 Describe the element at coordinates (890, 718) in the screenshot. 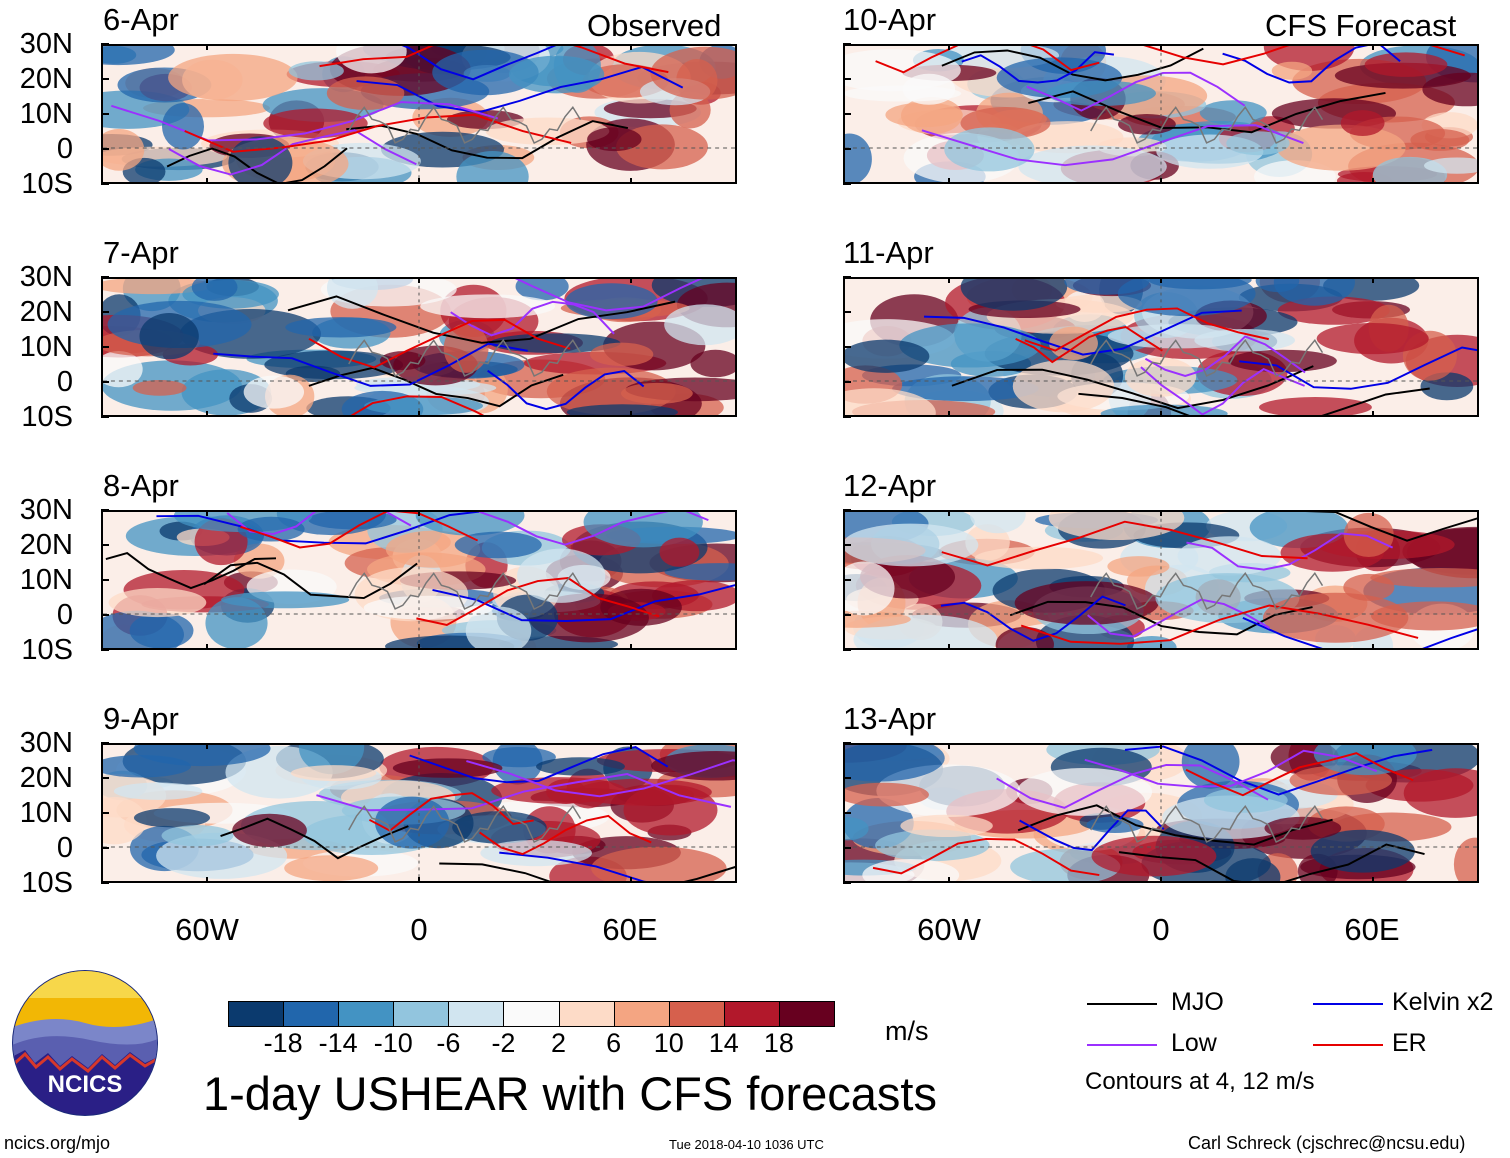

I see `date-label: 13-Apr` at that location.